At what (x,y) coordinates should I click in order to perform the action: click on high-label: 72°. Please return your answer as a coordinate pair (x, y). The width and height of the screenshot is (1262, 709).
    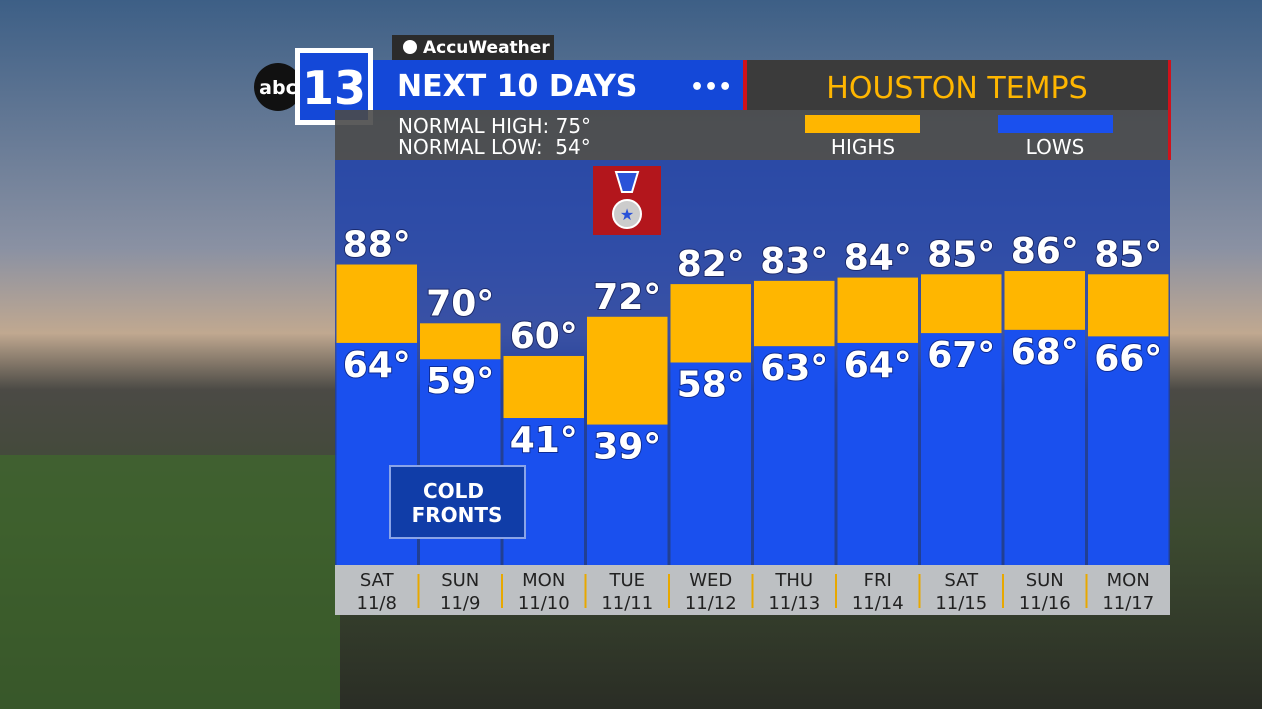
    Looking at the image, I should click on (627, 297).